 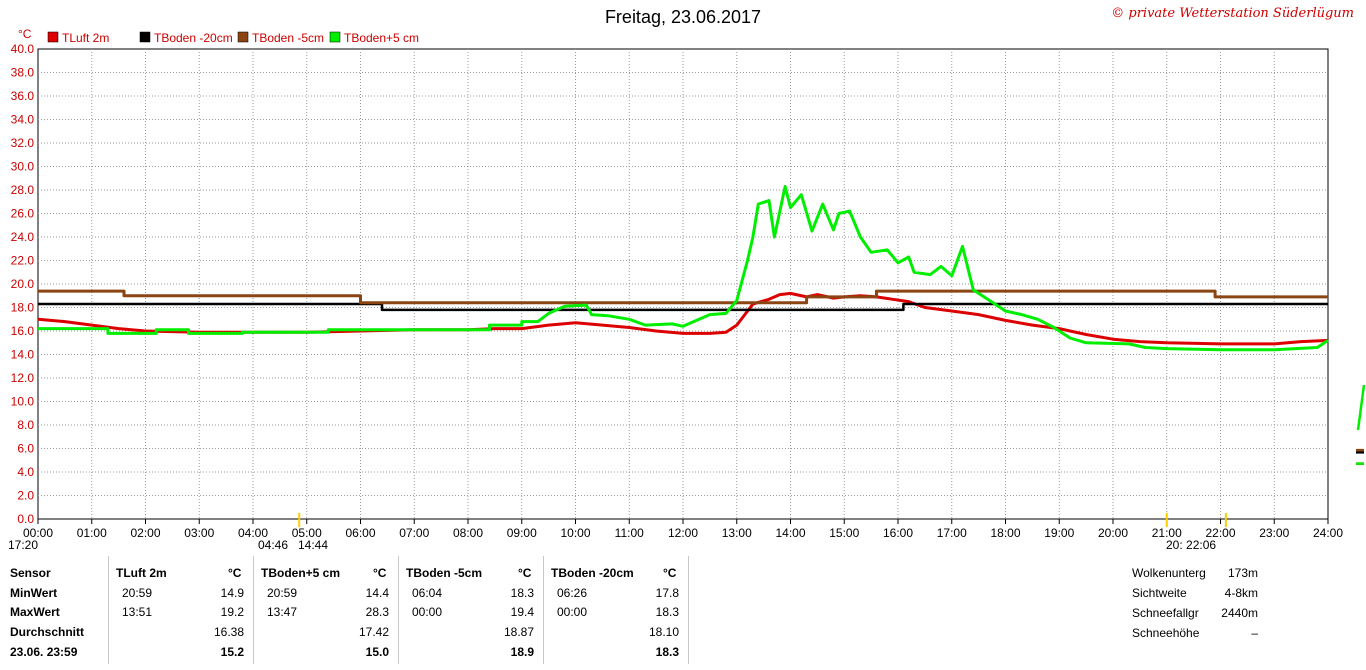 I want to click on chart-title: Freitag, 23.06.2017, so click(x=683, y=17).